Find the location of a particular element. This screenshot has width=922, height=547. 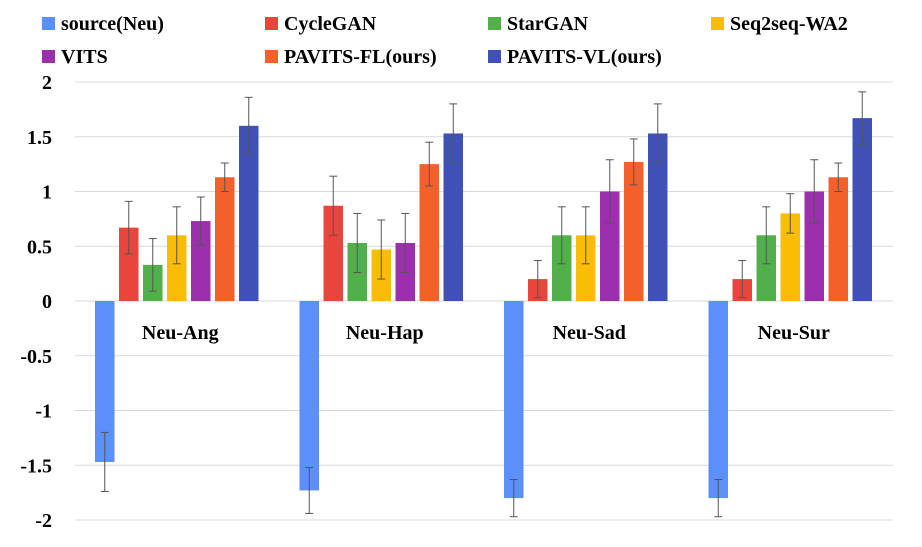

category-label: Neu-Ang is located at coordinates (180, 333).